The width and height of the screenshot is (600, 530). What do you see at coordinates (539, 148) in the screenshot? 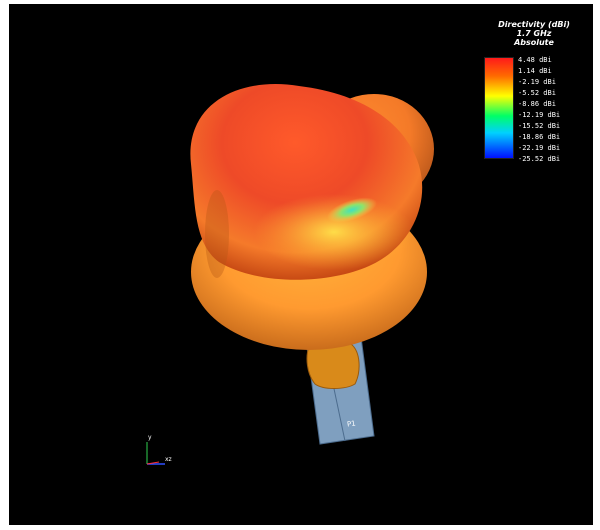
I see `legend-tick: -22.19 dBi` at bounding box center [539, 148].